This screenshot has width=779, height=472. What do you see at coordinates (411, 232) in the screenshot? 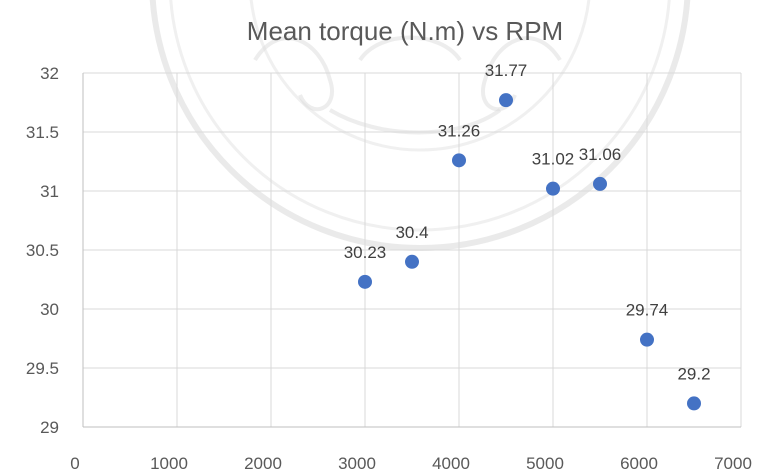
I see `data-label: 30.4` at bounding box center [411, 232].